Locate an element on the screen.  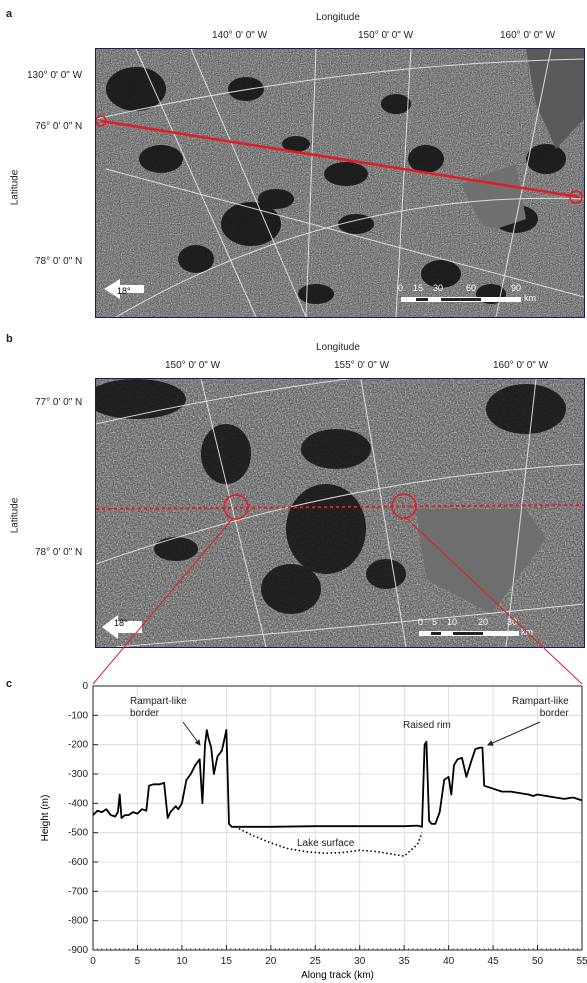
x-tick-label: 0 is located at coordinates (93, 961).